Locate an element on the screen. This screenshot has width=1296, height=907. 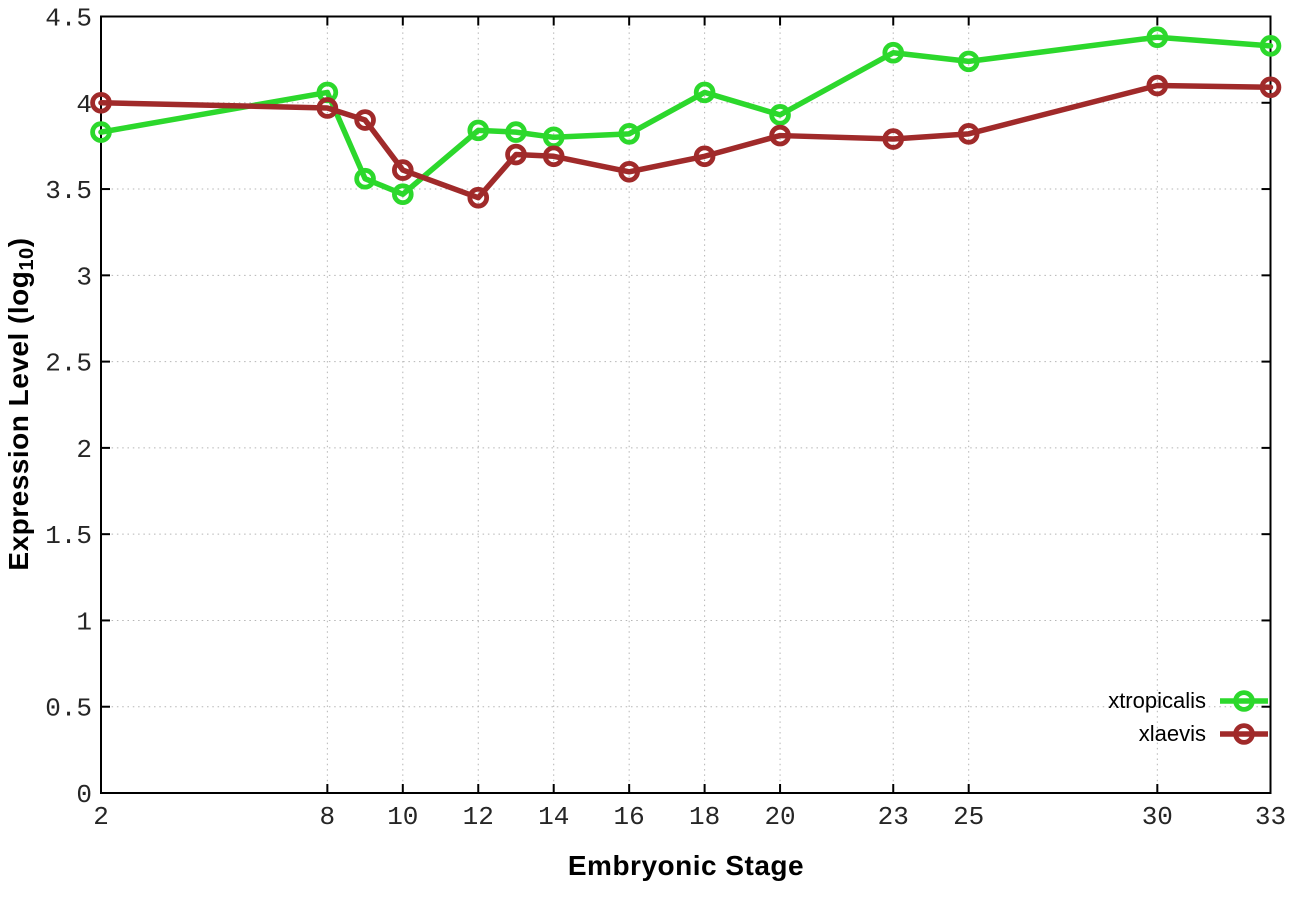
y-tick-label: 2 is located at coordinates (84, 450).